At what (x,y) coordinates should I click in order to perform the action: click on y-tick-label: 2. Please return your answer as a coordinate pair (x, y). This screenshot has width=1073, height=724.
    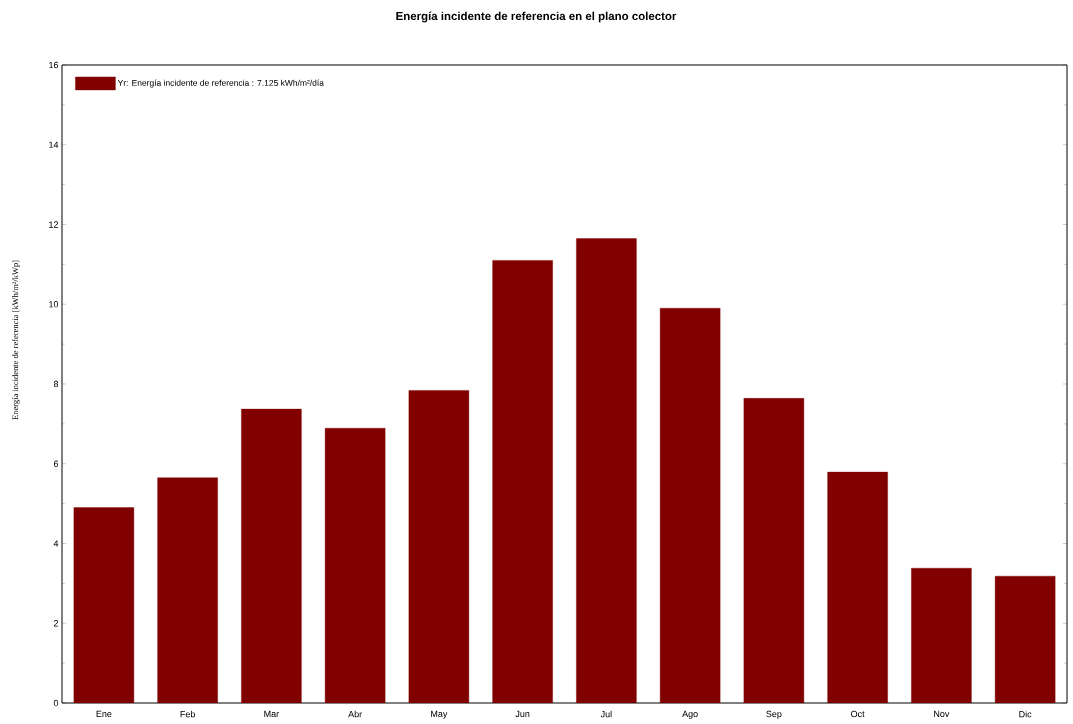
    Looking at the image, I should click on (56, 623).